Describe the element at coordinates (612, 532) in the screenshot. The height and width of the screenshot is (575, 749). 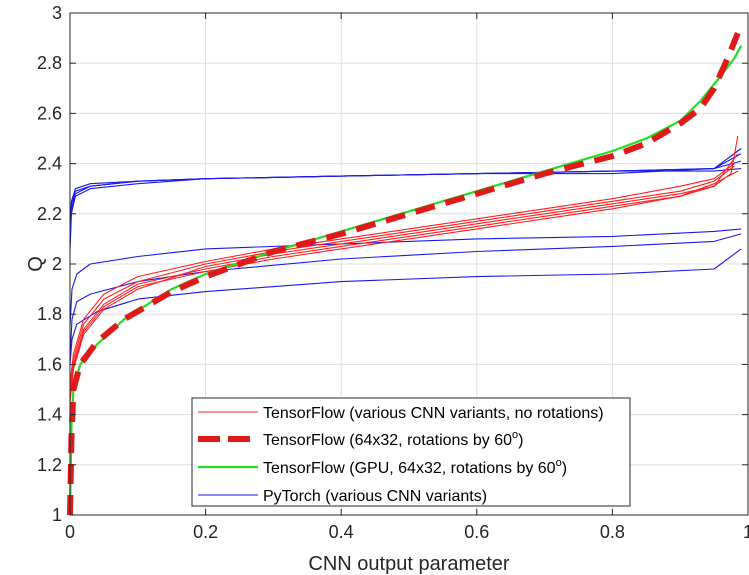
I see `x-tick-label: 0.8` at that location.